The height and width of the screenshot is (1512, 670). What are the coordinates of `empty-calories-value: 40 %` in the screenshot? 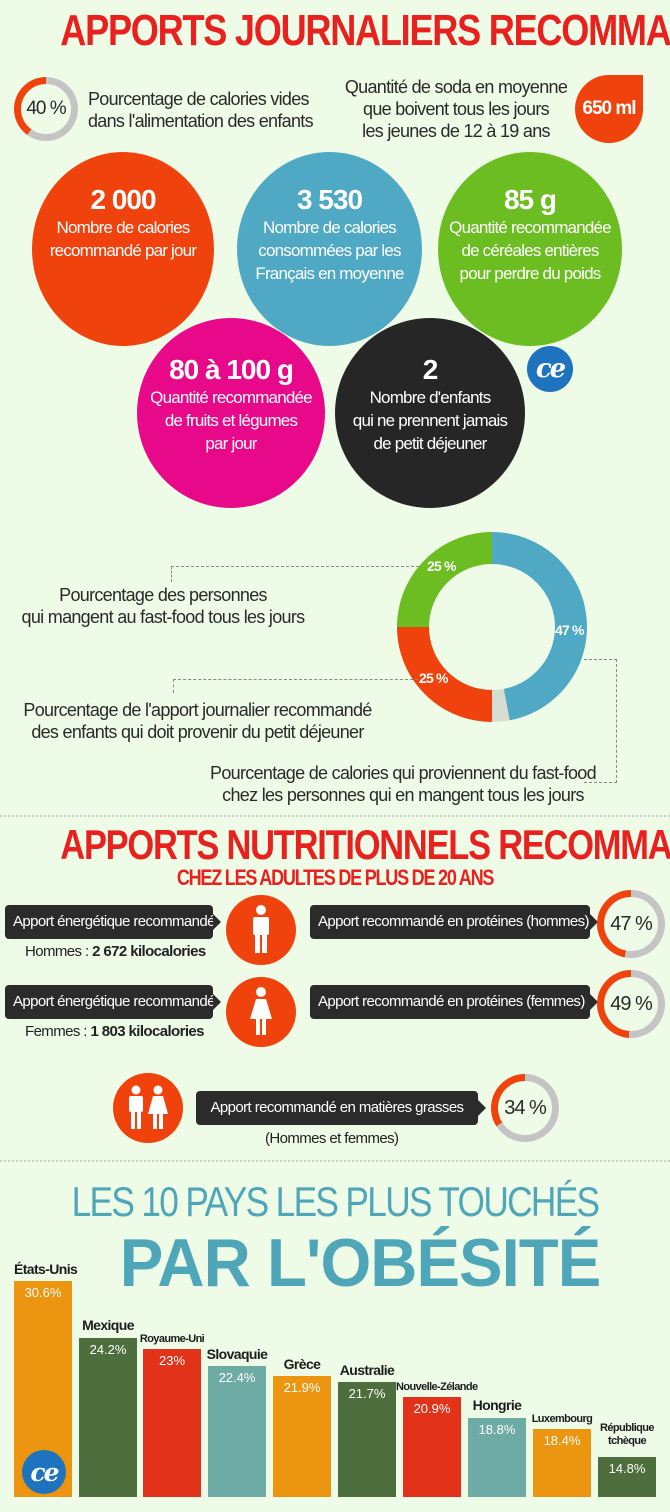 It's located at (46, 108).